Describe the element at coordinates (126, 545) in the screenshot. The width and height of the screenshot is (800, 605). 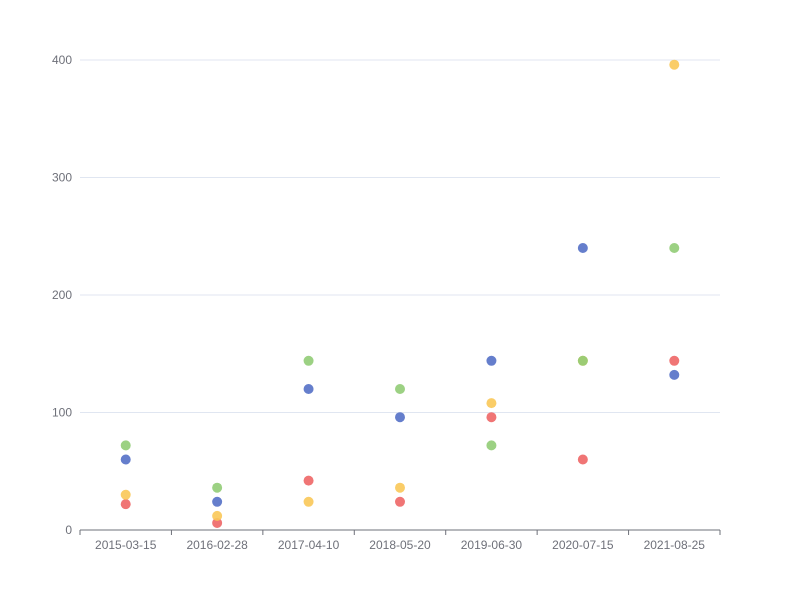
I see `x-tick-label: 2015-03-15` at that location.